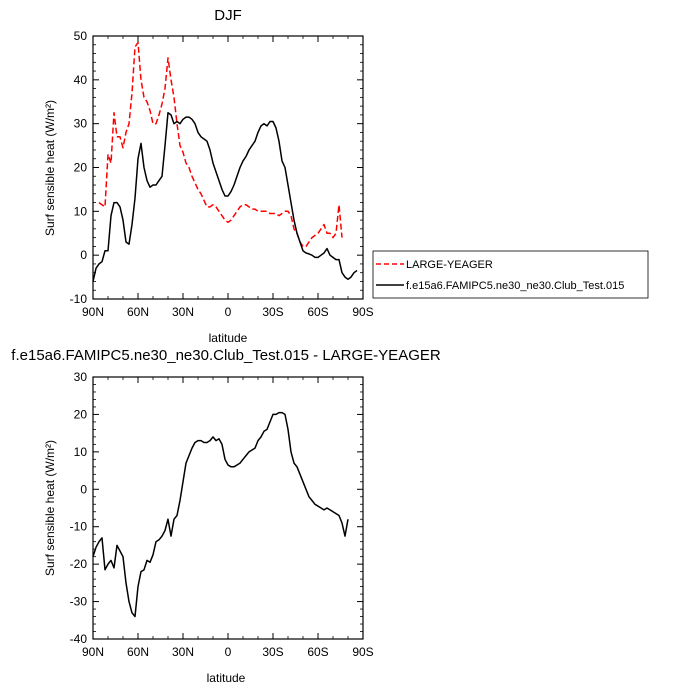  I want to click on bottom-series-lines, so click(220, 514).